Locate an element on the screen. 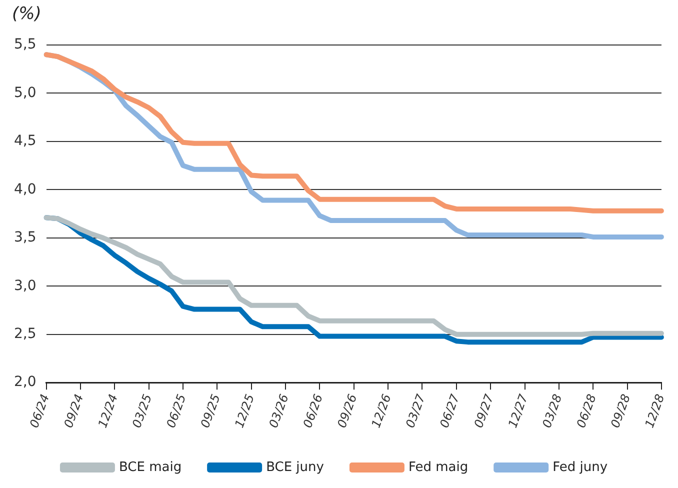 The height and width of the screenshot is (488, 678). x-tick-label: 09/26 is located at coordinates (347, 411).